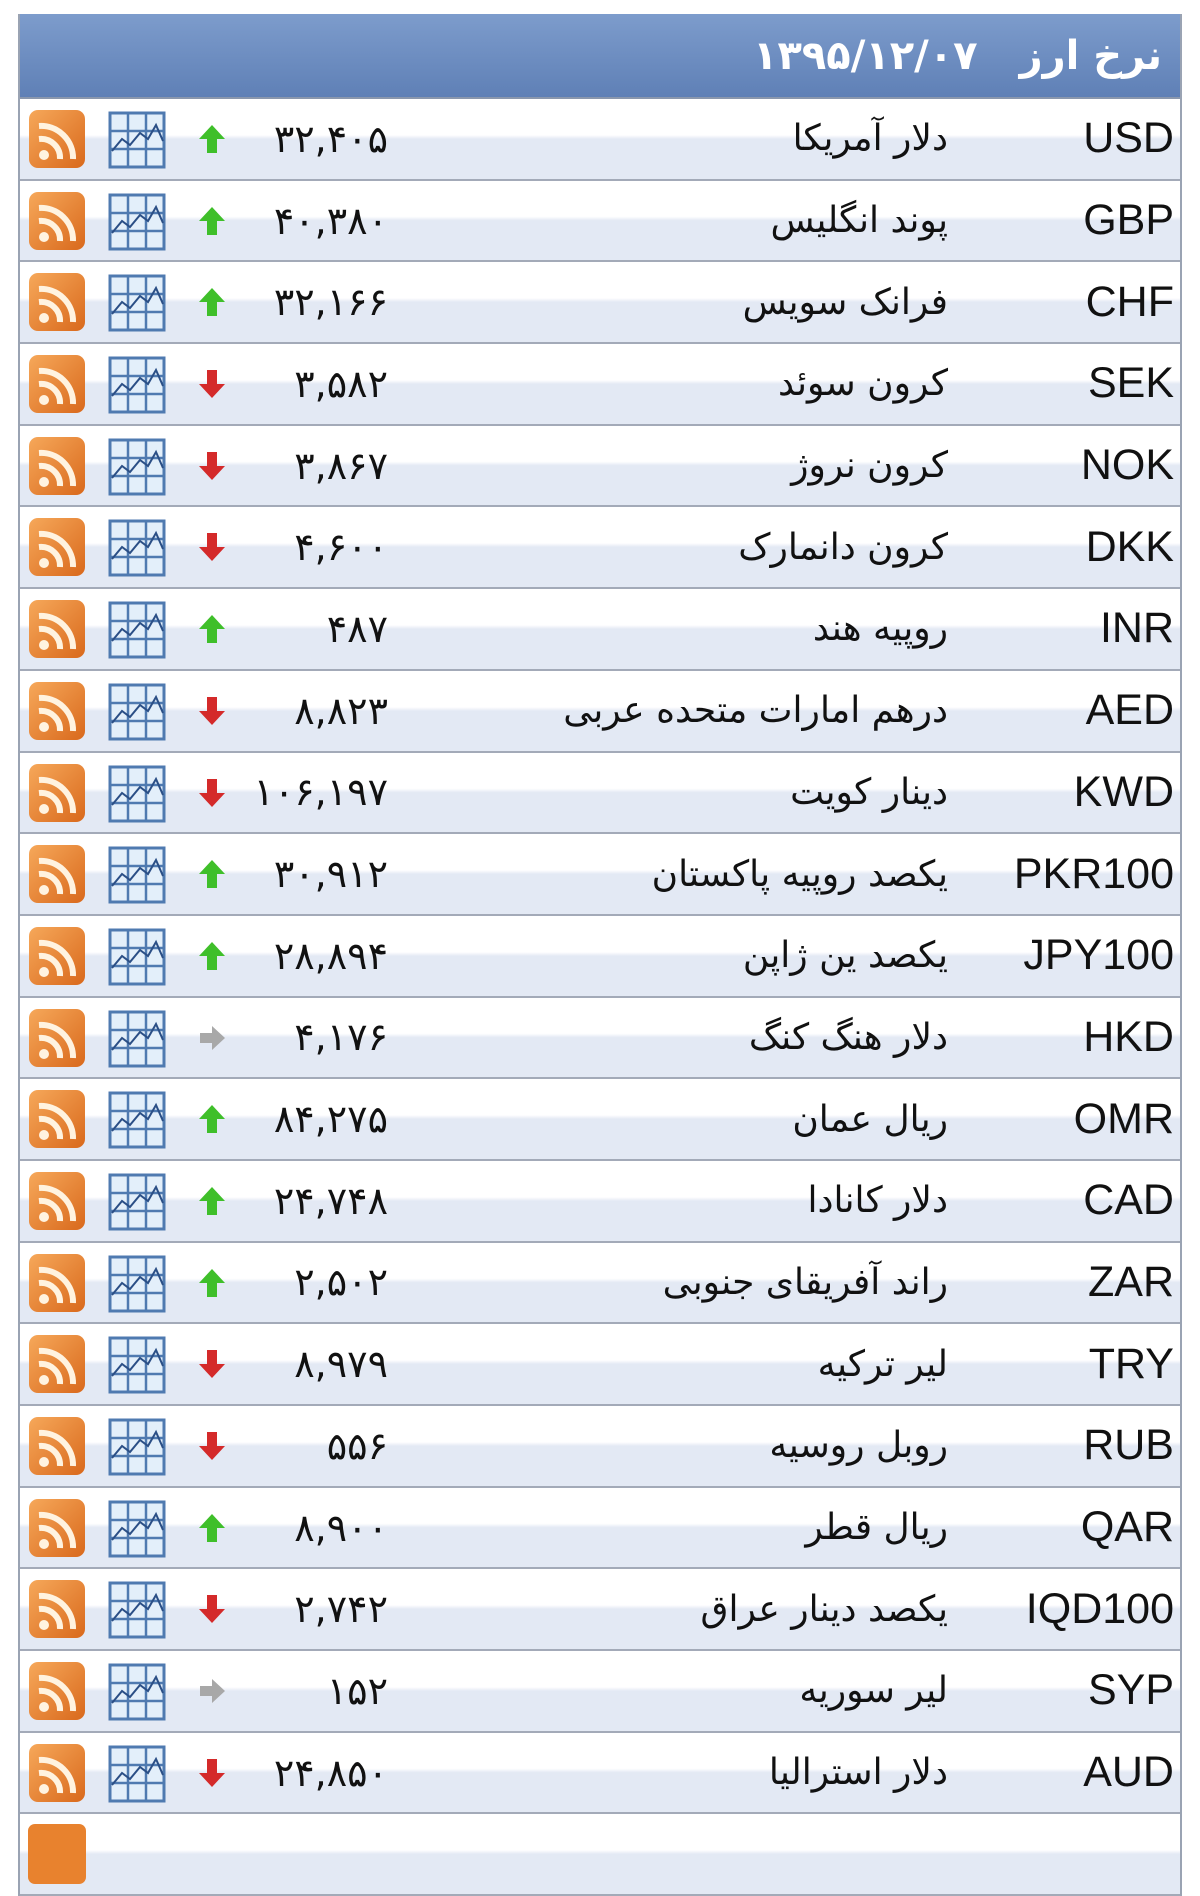 The image size is (1200, 1896). Describe the element at coordinates (865, 55) in the screenshot. I see `header-date: ۱۳۹۵/۱۲/۰۷` at that location.